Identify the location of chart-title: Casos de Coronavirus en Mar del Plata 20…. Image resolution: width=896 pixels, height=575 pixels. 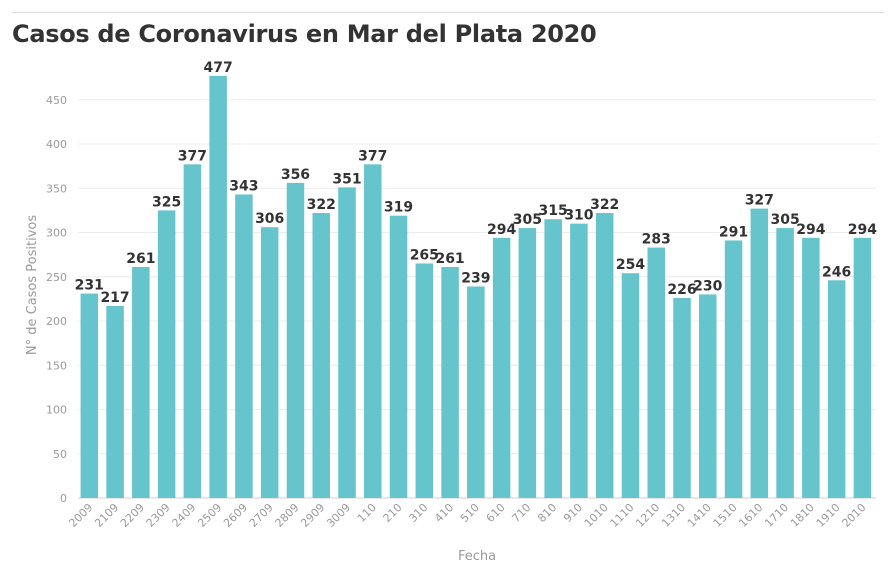
(304, 34).